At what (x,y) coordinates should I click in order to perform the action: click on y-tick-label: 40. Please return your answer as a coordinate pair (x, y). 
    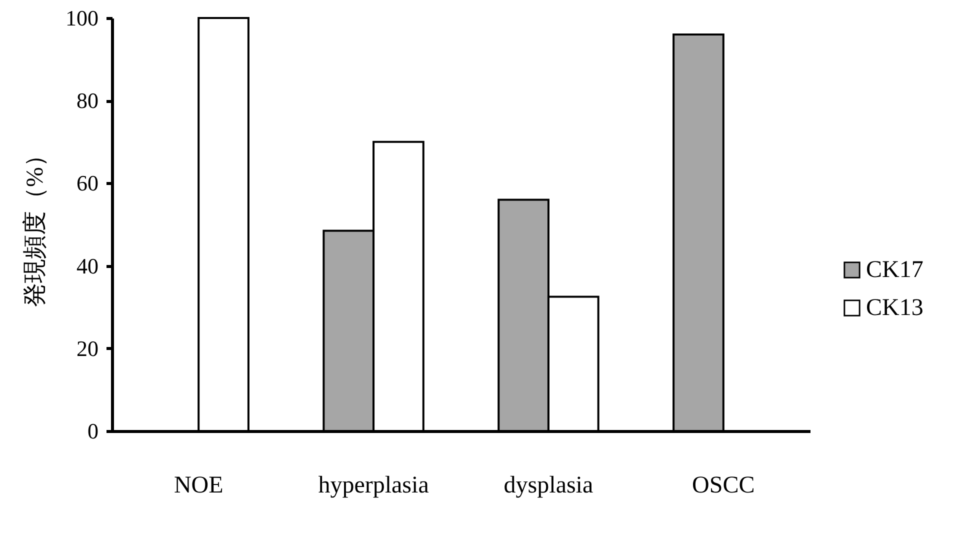
    Looking at the image, I should click on (87, 265).